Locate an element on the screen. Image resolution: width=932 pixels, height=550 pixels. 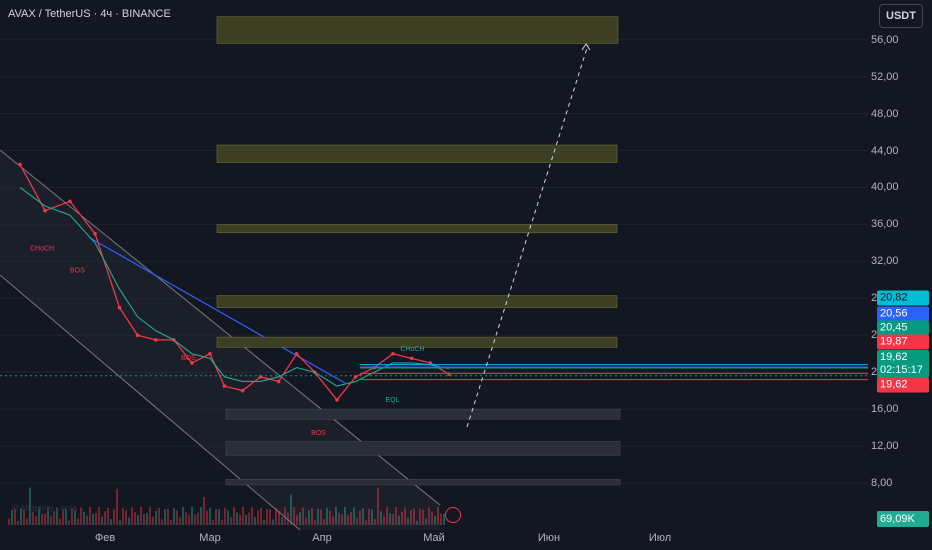
price-tag-value: 19,87 is located at coordinates (894, 341).